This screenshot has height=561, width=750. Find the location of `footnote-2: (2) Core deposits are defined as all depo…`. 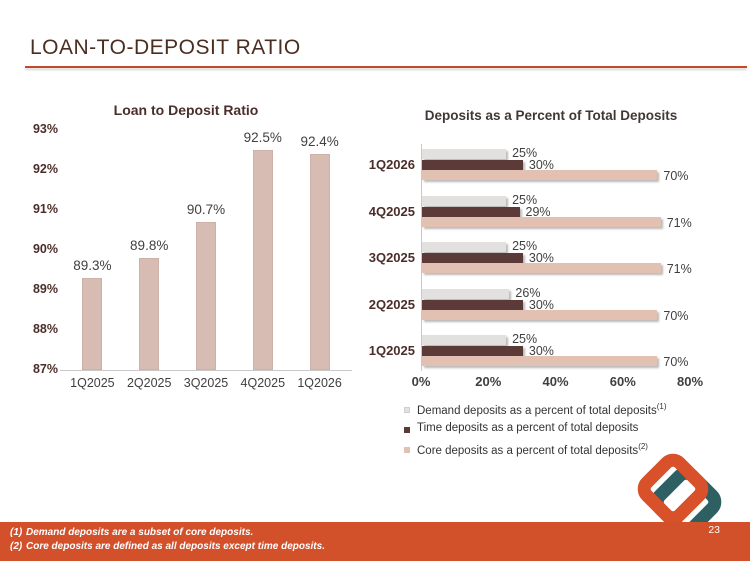

footnote-2: (2) Core deposits are defined as all depo… is located at coordinates (167, 546).